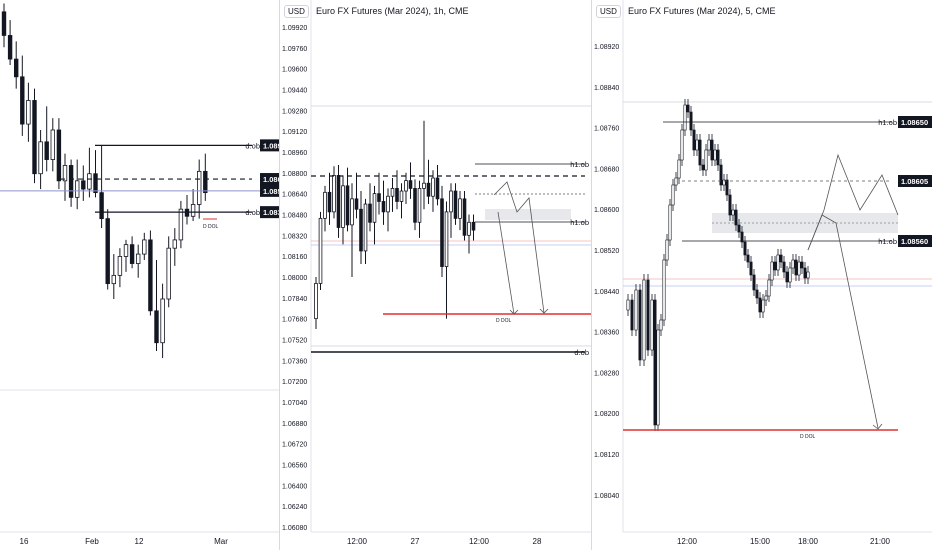  Describe the element at coordinates (294, 132) in the screenshot. I see `y-axis-tick: 1.09120` at that location.